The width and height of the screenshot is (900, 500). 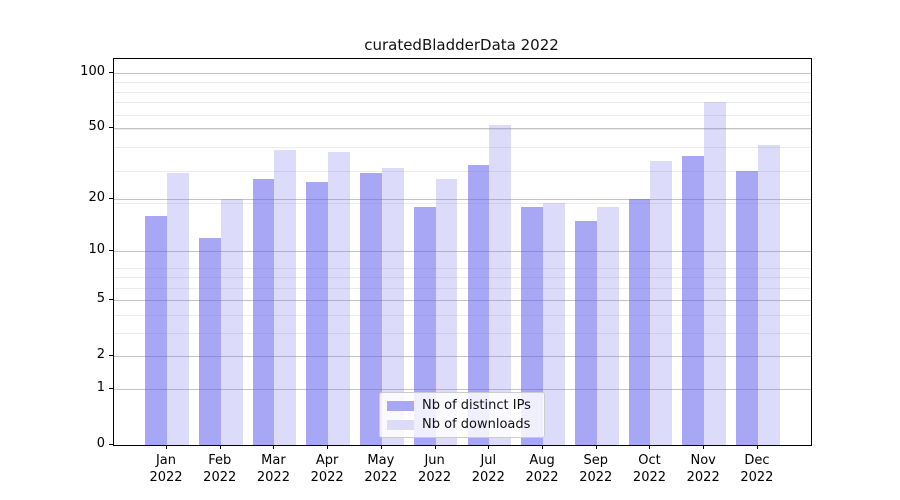 I want to click on legend: Nb of distinct IPs Nb of downloads, so click(x=462, y=415).